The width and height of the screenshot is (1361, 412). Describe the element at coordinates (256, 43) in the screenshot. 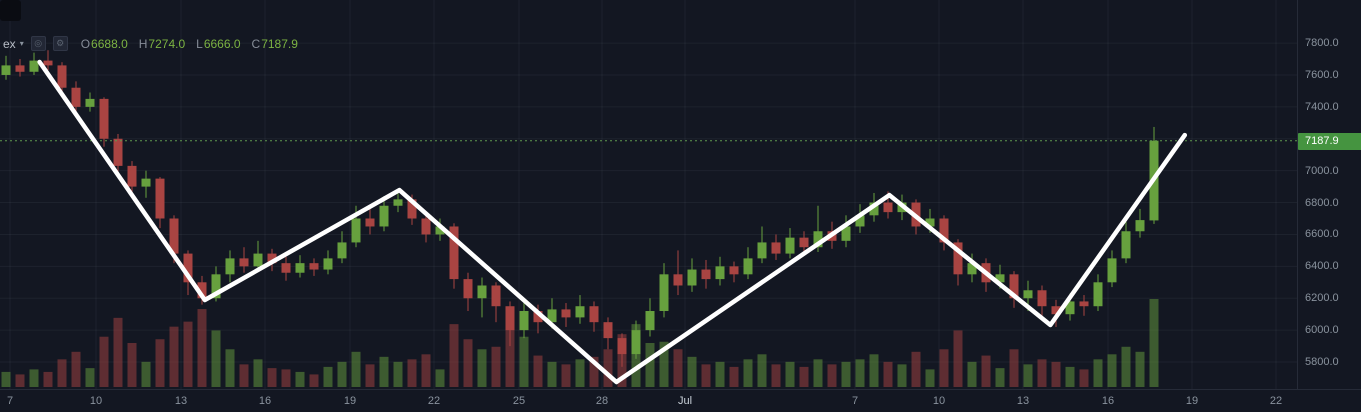

I see `close-key: C` at that location.